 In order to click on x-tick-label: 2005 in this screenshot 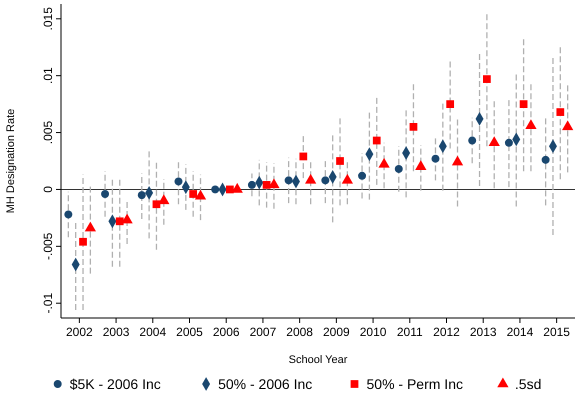, I will do `click(190, 332)`.